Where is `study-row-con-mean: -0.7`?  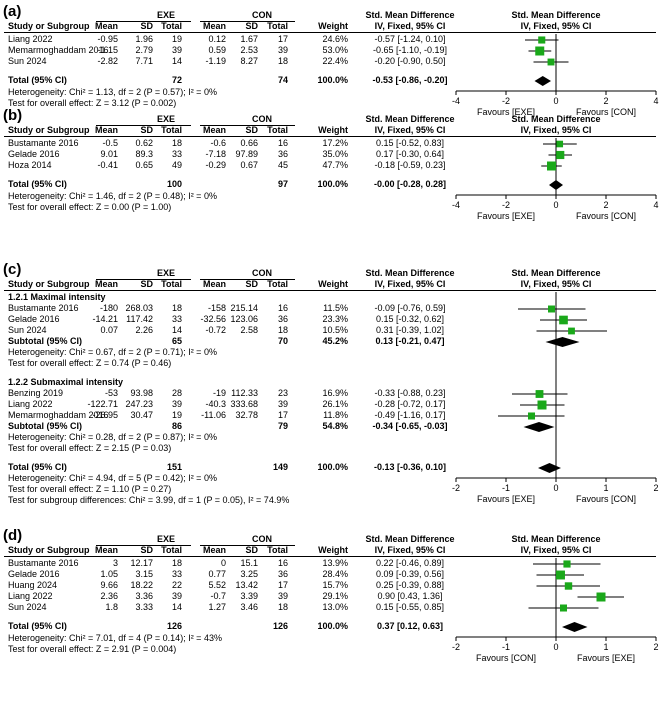 study-row-con-mean: -0.7 is located at coordinates (218, 596).